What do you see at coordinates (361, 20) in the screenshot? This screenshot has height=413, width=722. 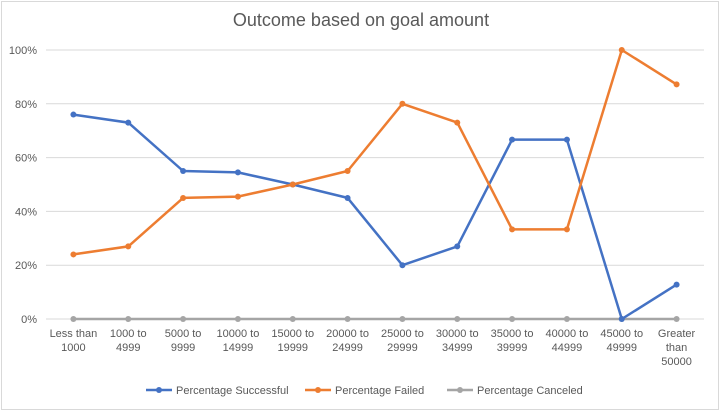 I see `chart-title: Outcome based on goal amount` at bounding box center [361, 20].